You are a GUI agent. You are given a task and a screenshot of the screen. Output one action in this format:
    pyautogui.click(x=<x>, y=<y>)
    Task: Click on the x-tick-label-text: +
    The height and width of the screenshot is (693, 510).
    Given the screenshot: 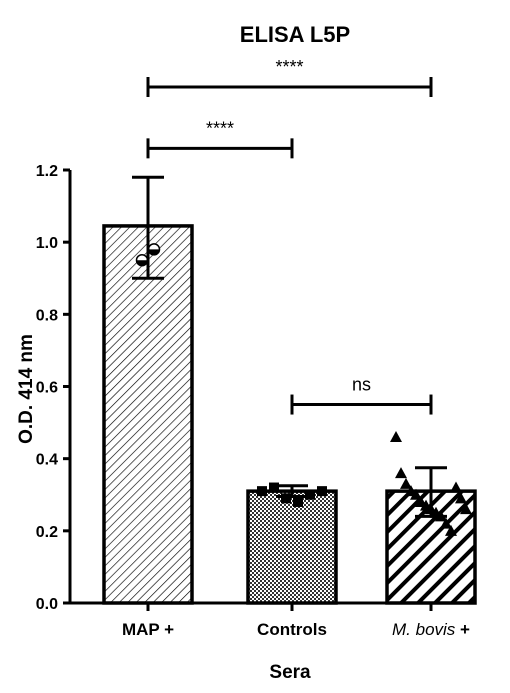 What is the action you would take?
    pyautogui.click(x=462, y=629)
    